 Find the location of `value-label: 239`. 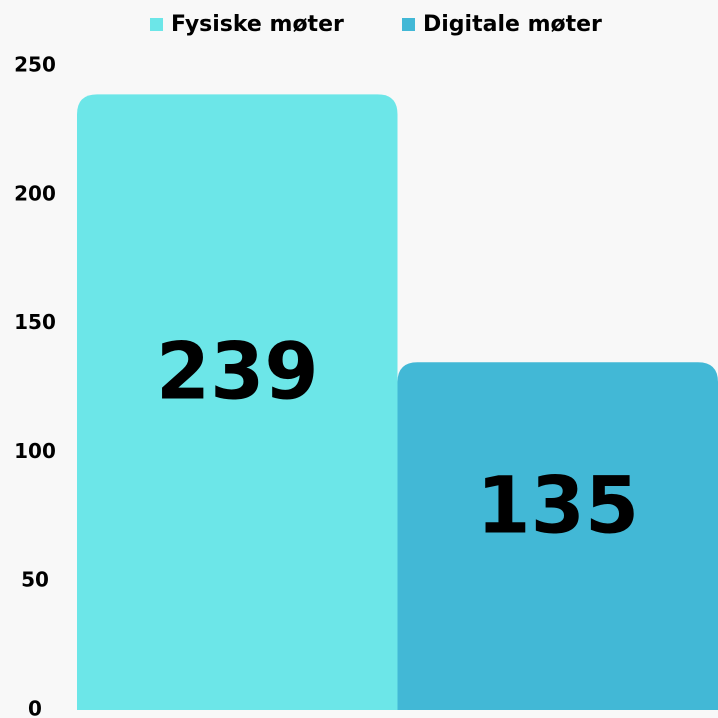

value-label: 239 is located at coordinates (237, 373).